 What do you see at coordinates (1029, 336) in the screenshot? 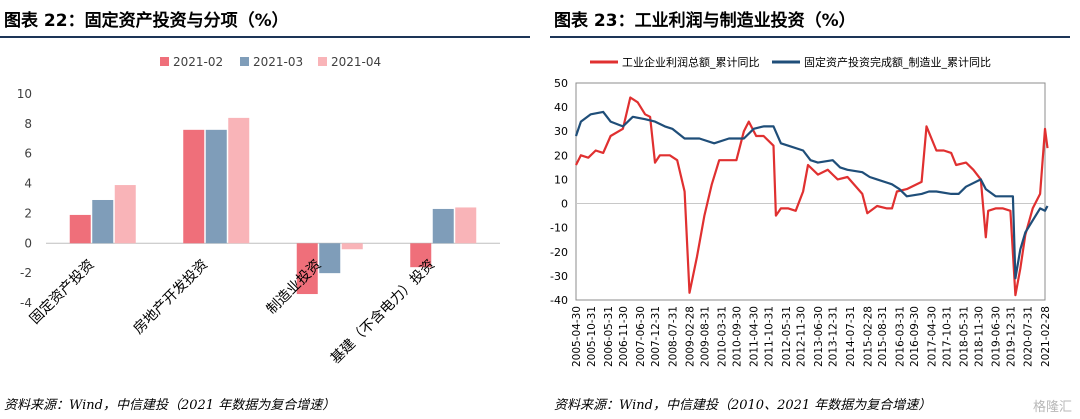
I see `x-tick-label: 2020-07-31` at bounding box center [1029, 336].